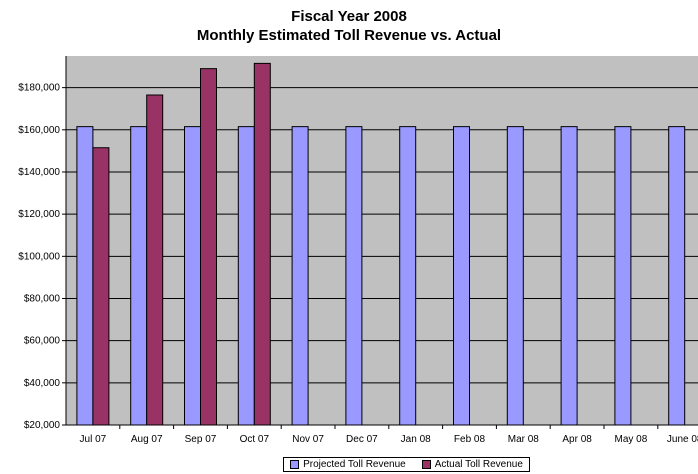  Describe the element at coordinates (524, 439) in the screenshot. I see `x-tick-label: Mar 08` at that location.